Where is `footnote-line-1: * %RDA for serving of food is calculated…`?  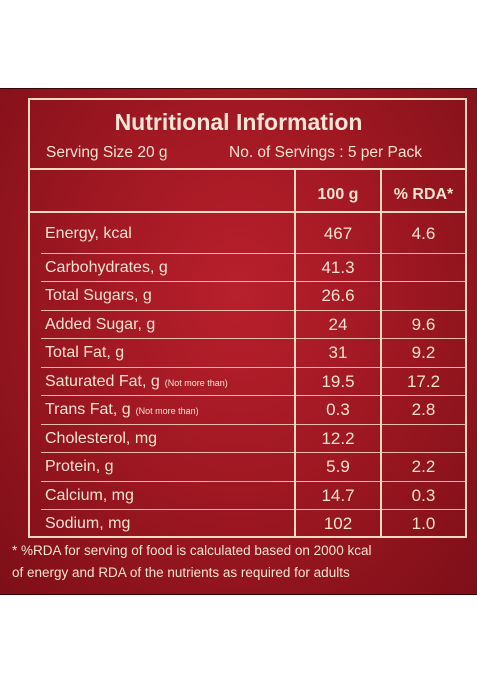
footnote-line-1: * %RDA for serving of food is calculated… is located at coordinates (192, 550).